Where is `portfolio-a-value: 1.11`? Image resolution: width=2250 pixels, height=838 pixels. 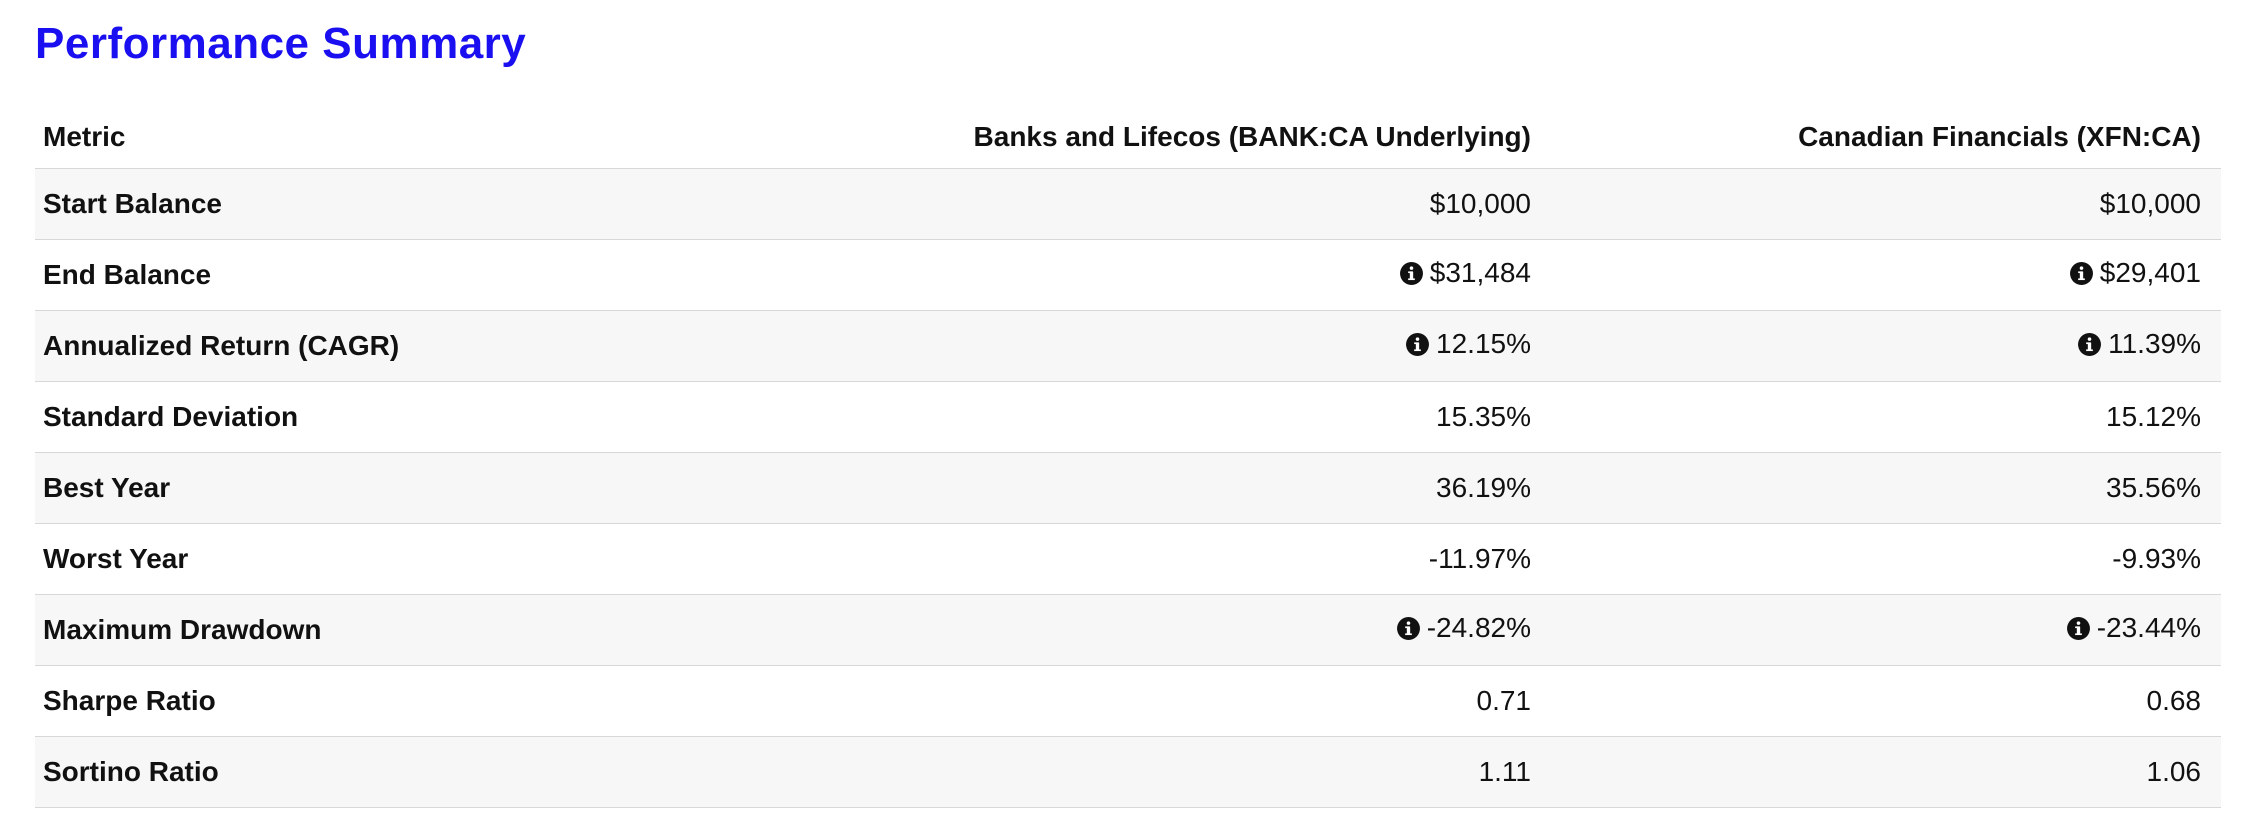
portfolio-a-value: 1.11 is located at coordinates (1504, 771).